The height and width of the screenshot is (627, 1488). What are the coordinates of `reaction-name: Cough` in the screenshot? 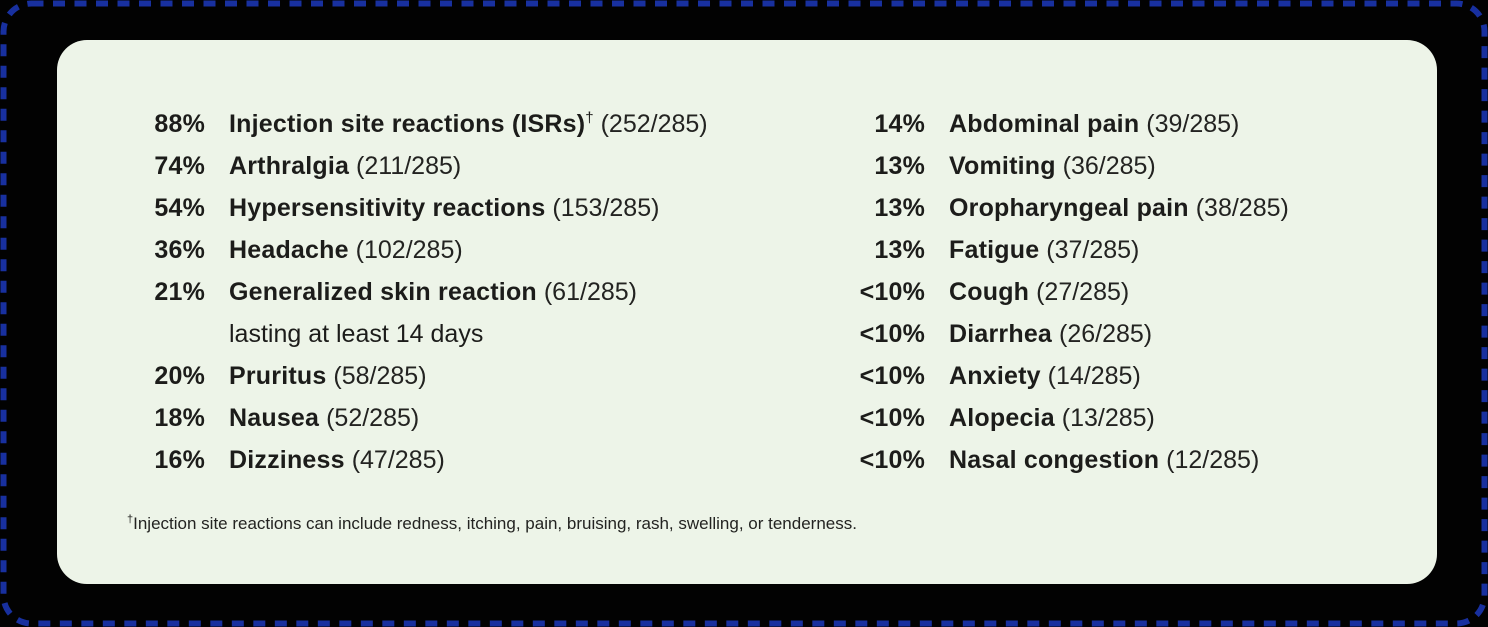 It's located at (989, 292).